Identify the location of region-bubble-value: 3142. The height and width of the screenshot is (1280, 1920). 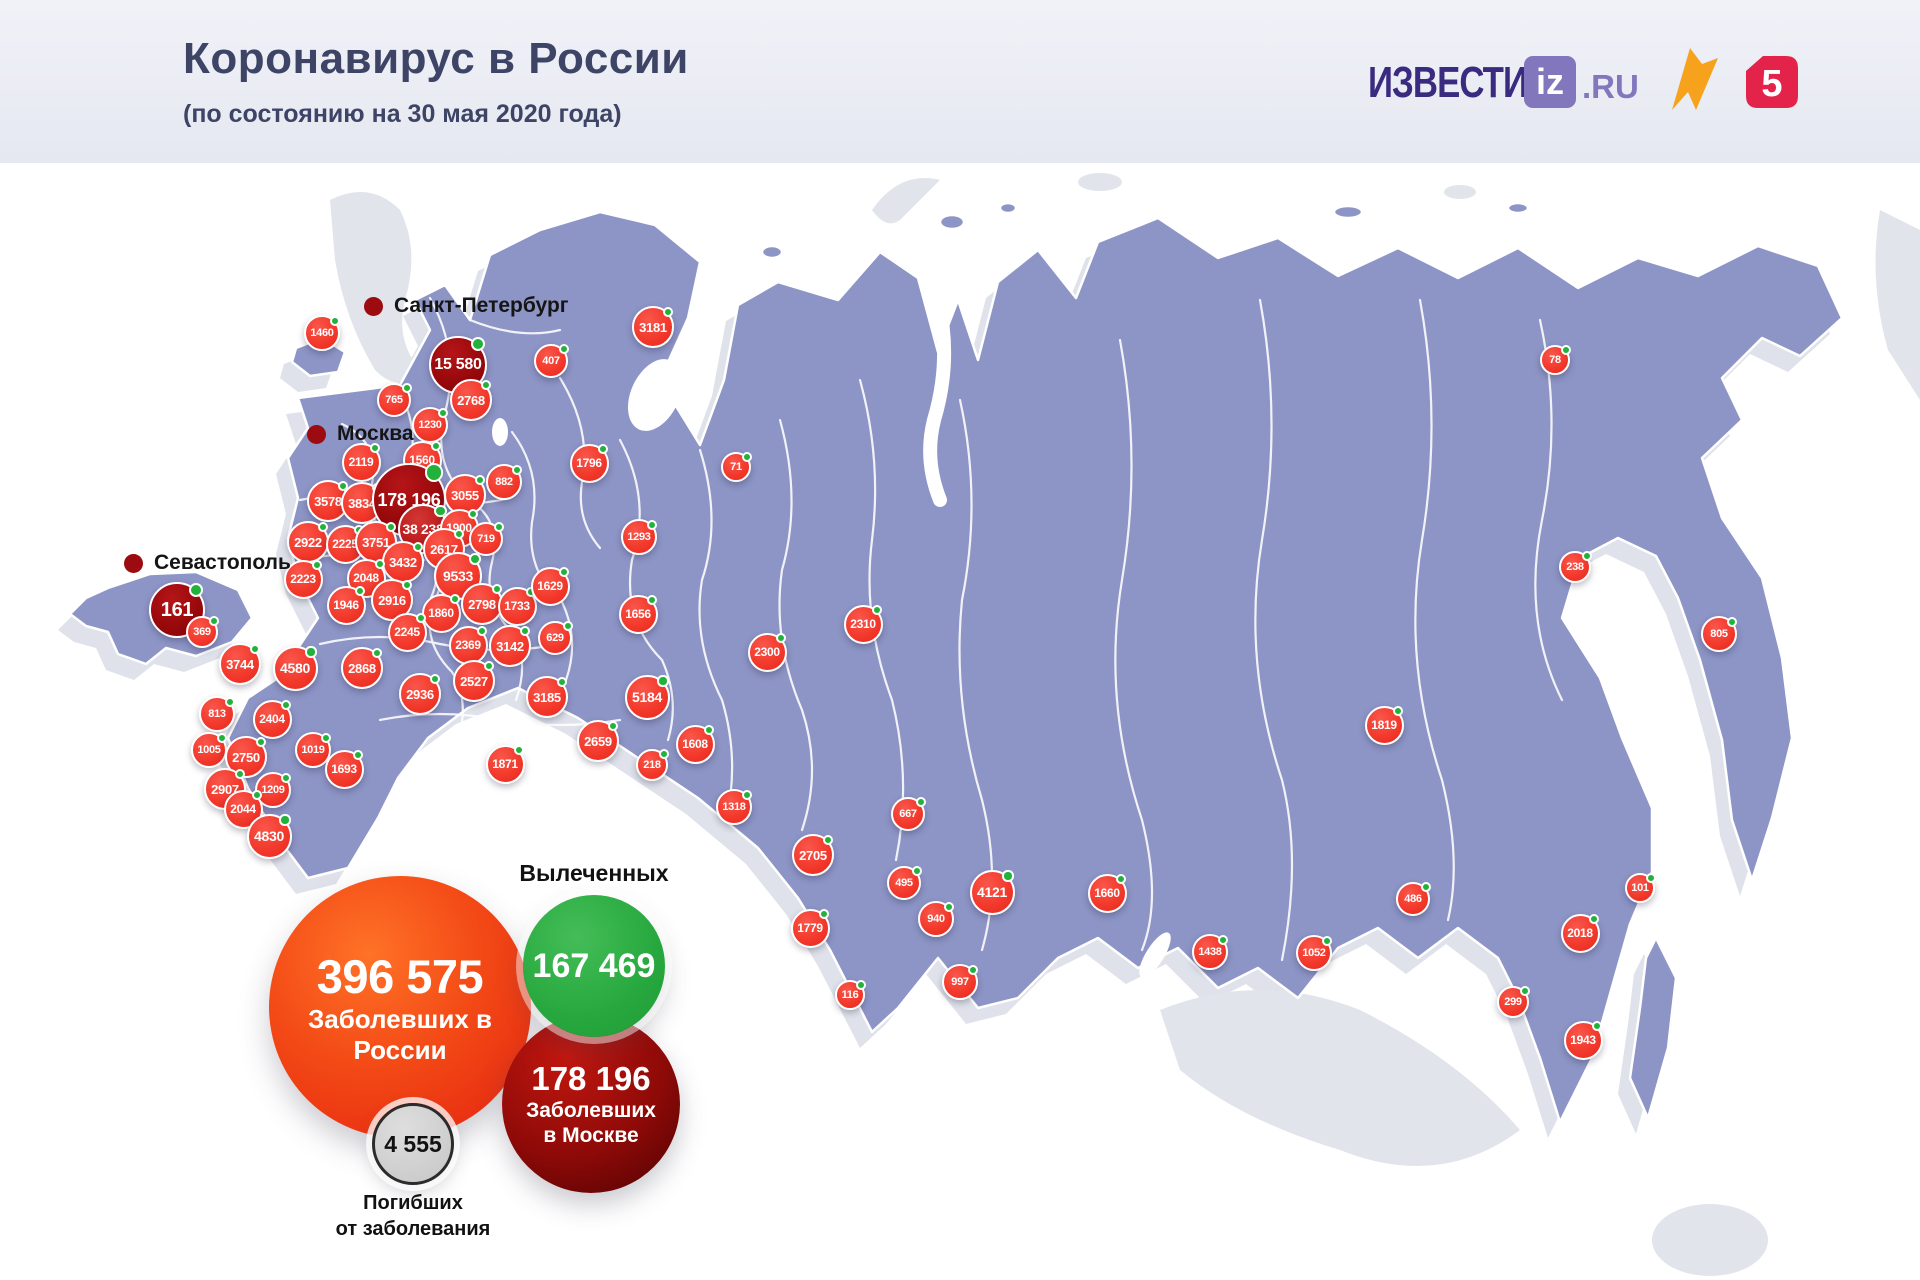
(510, 646).